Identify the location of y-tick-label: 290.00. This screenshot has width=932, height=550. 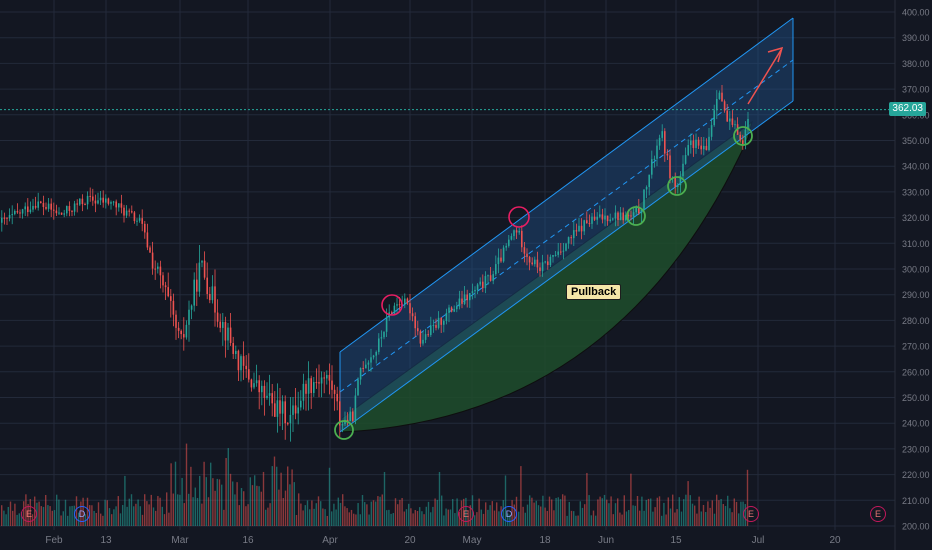
(916, 295).